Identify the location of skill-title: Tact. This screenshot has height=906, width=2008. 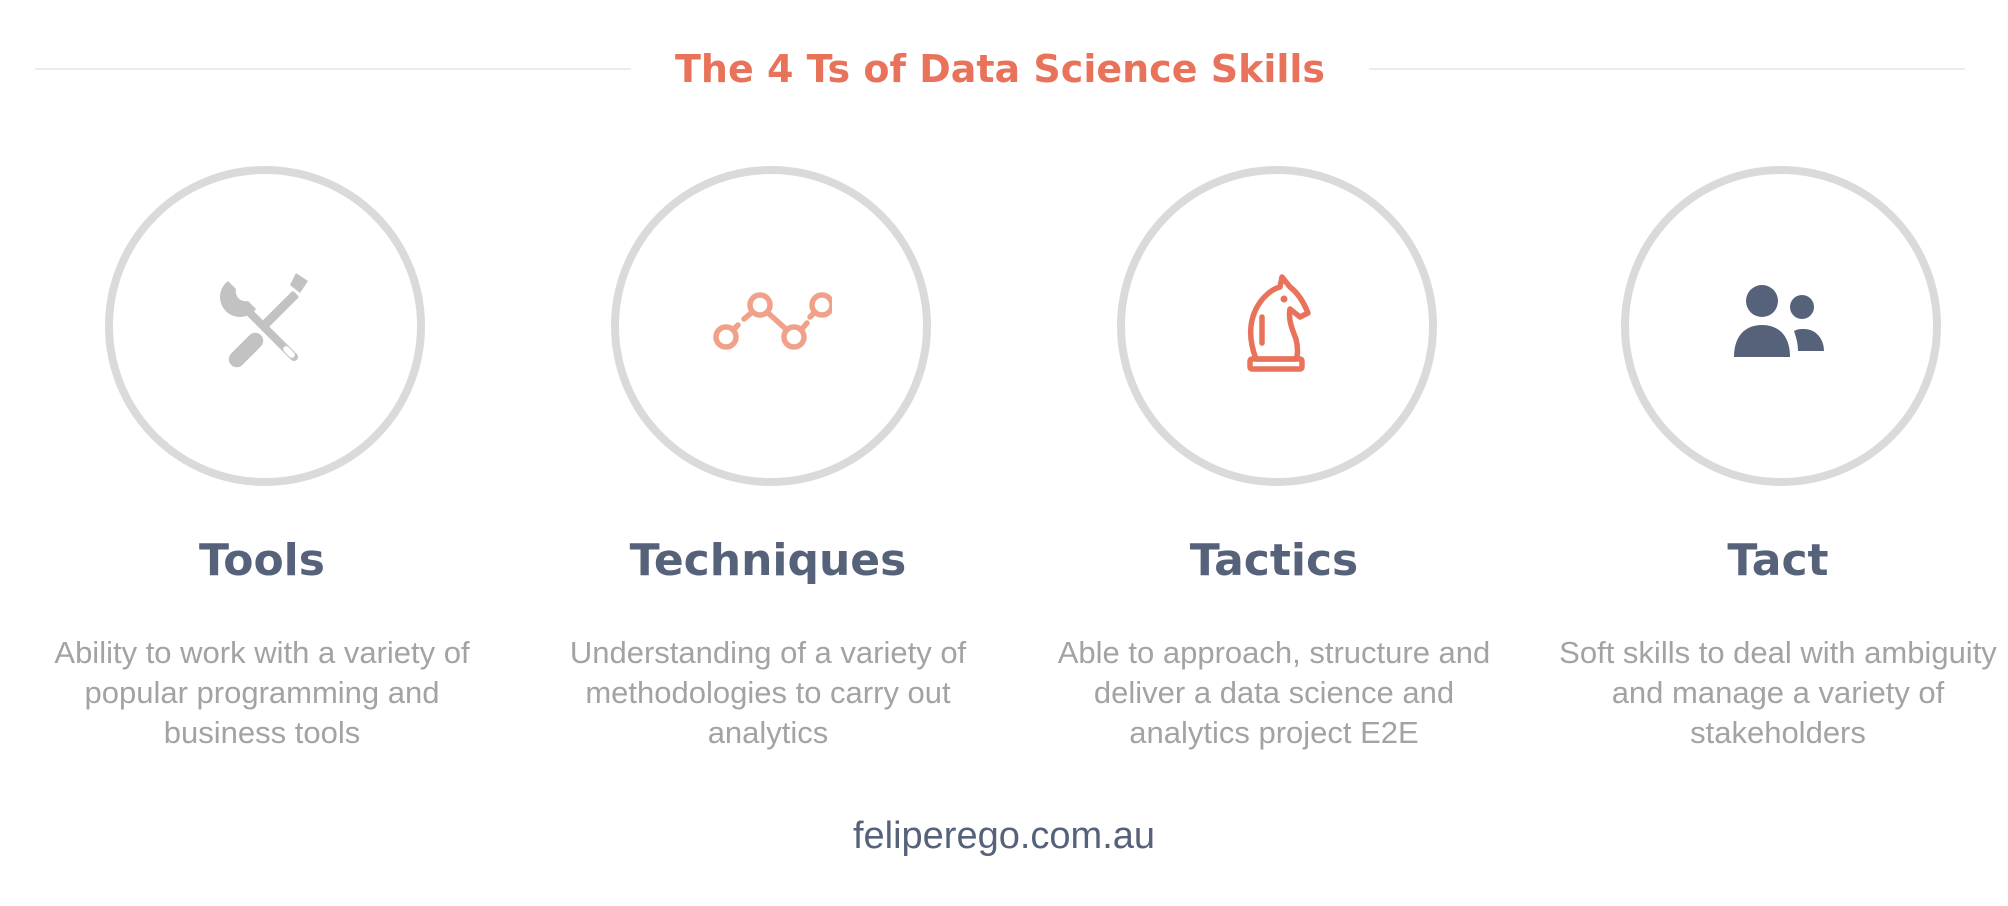
(1778, 560).